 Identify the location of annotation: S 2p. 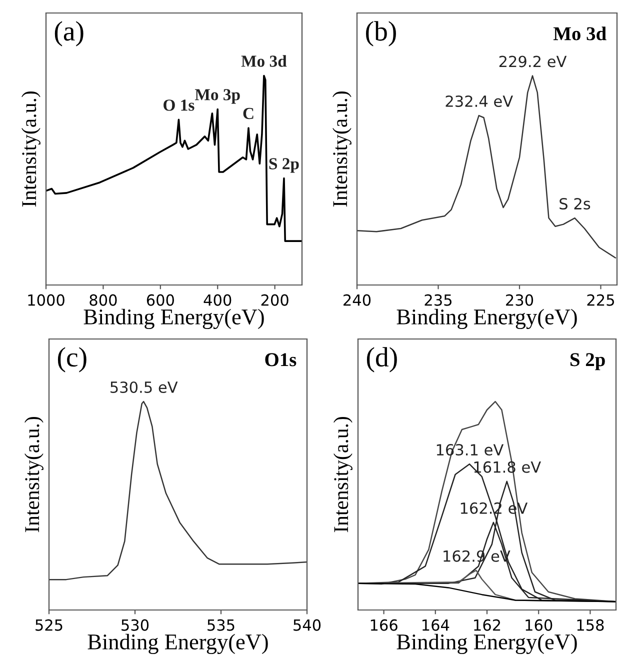
(284, 165).